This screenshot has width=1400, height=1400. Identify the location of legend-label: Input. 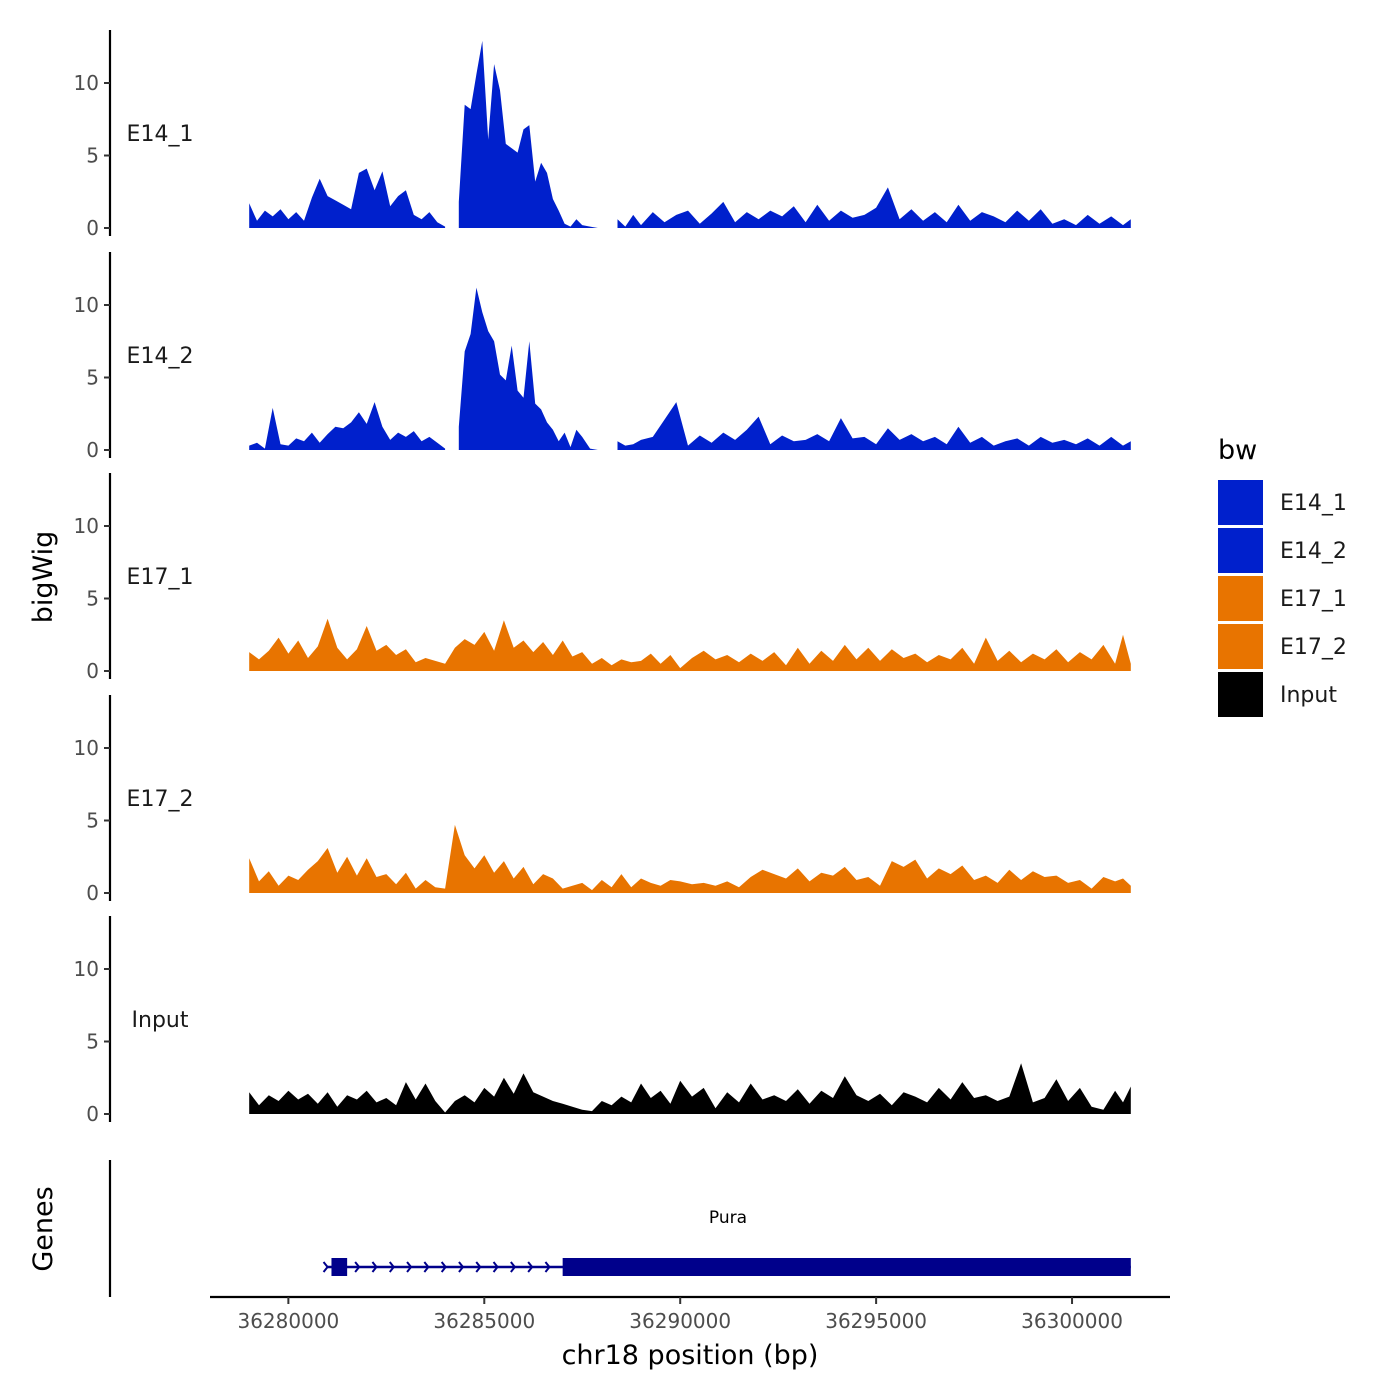
(1308, 695).